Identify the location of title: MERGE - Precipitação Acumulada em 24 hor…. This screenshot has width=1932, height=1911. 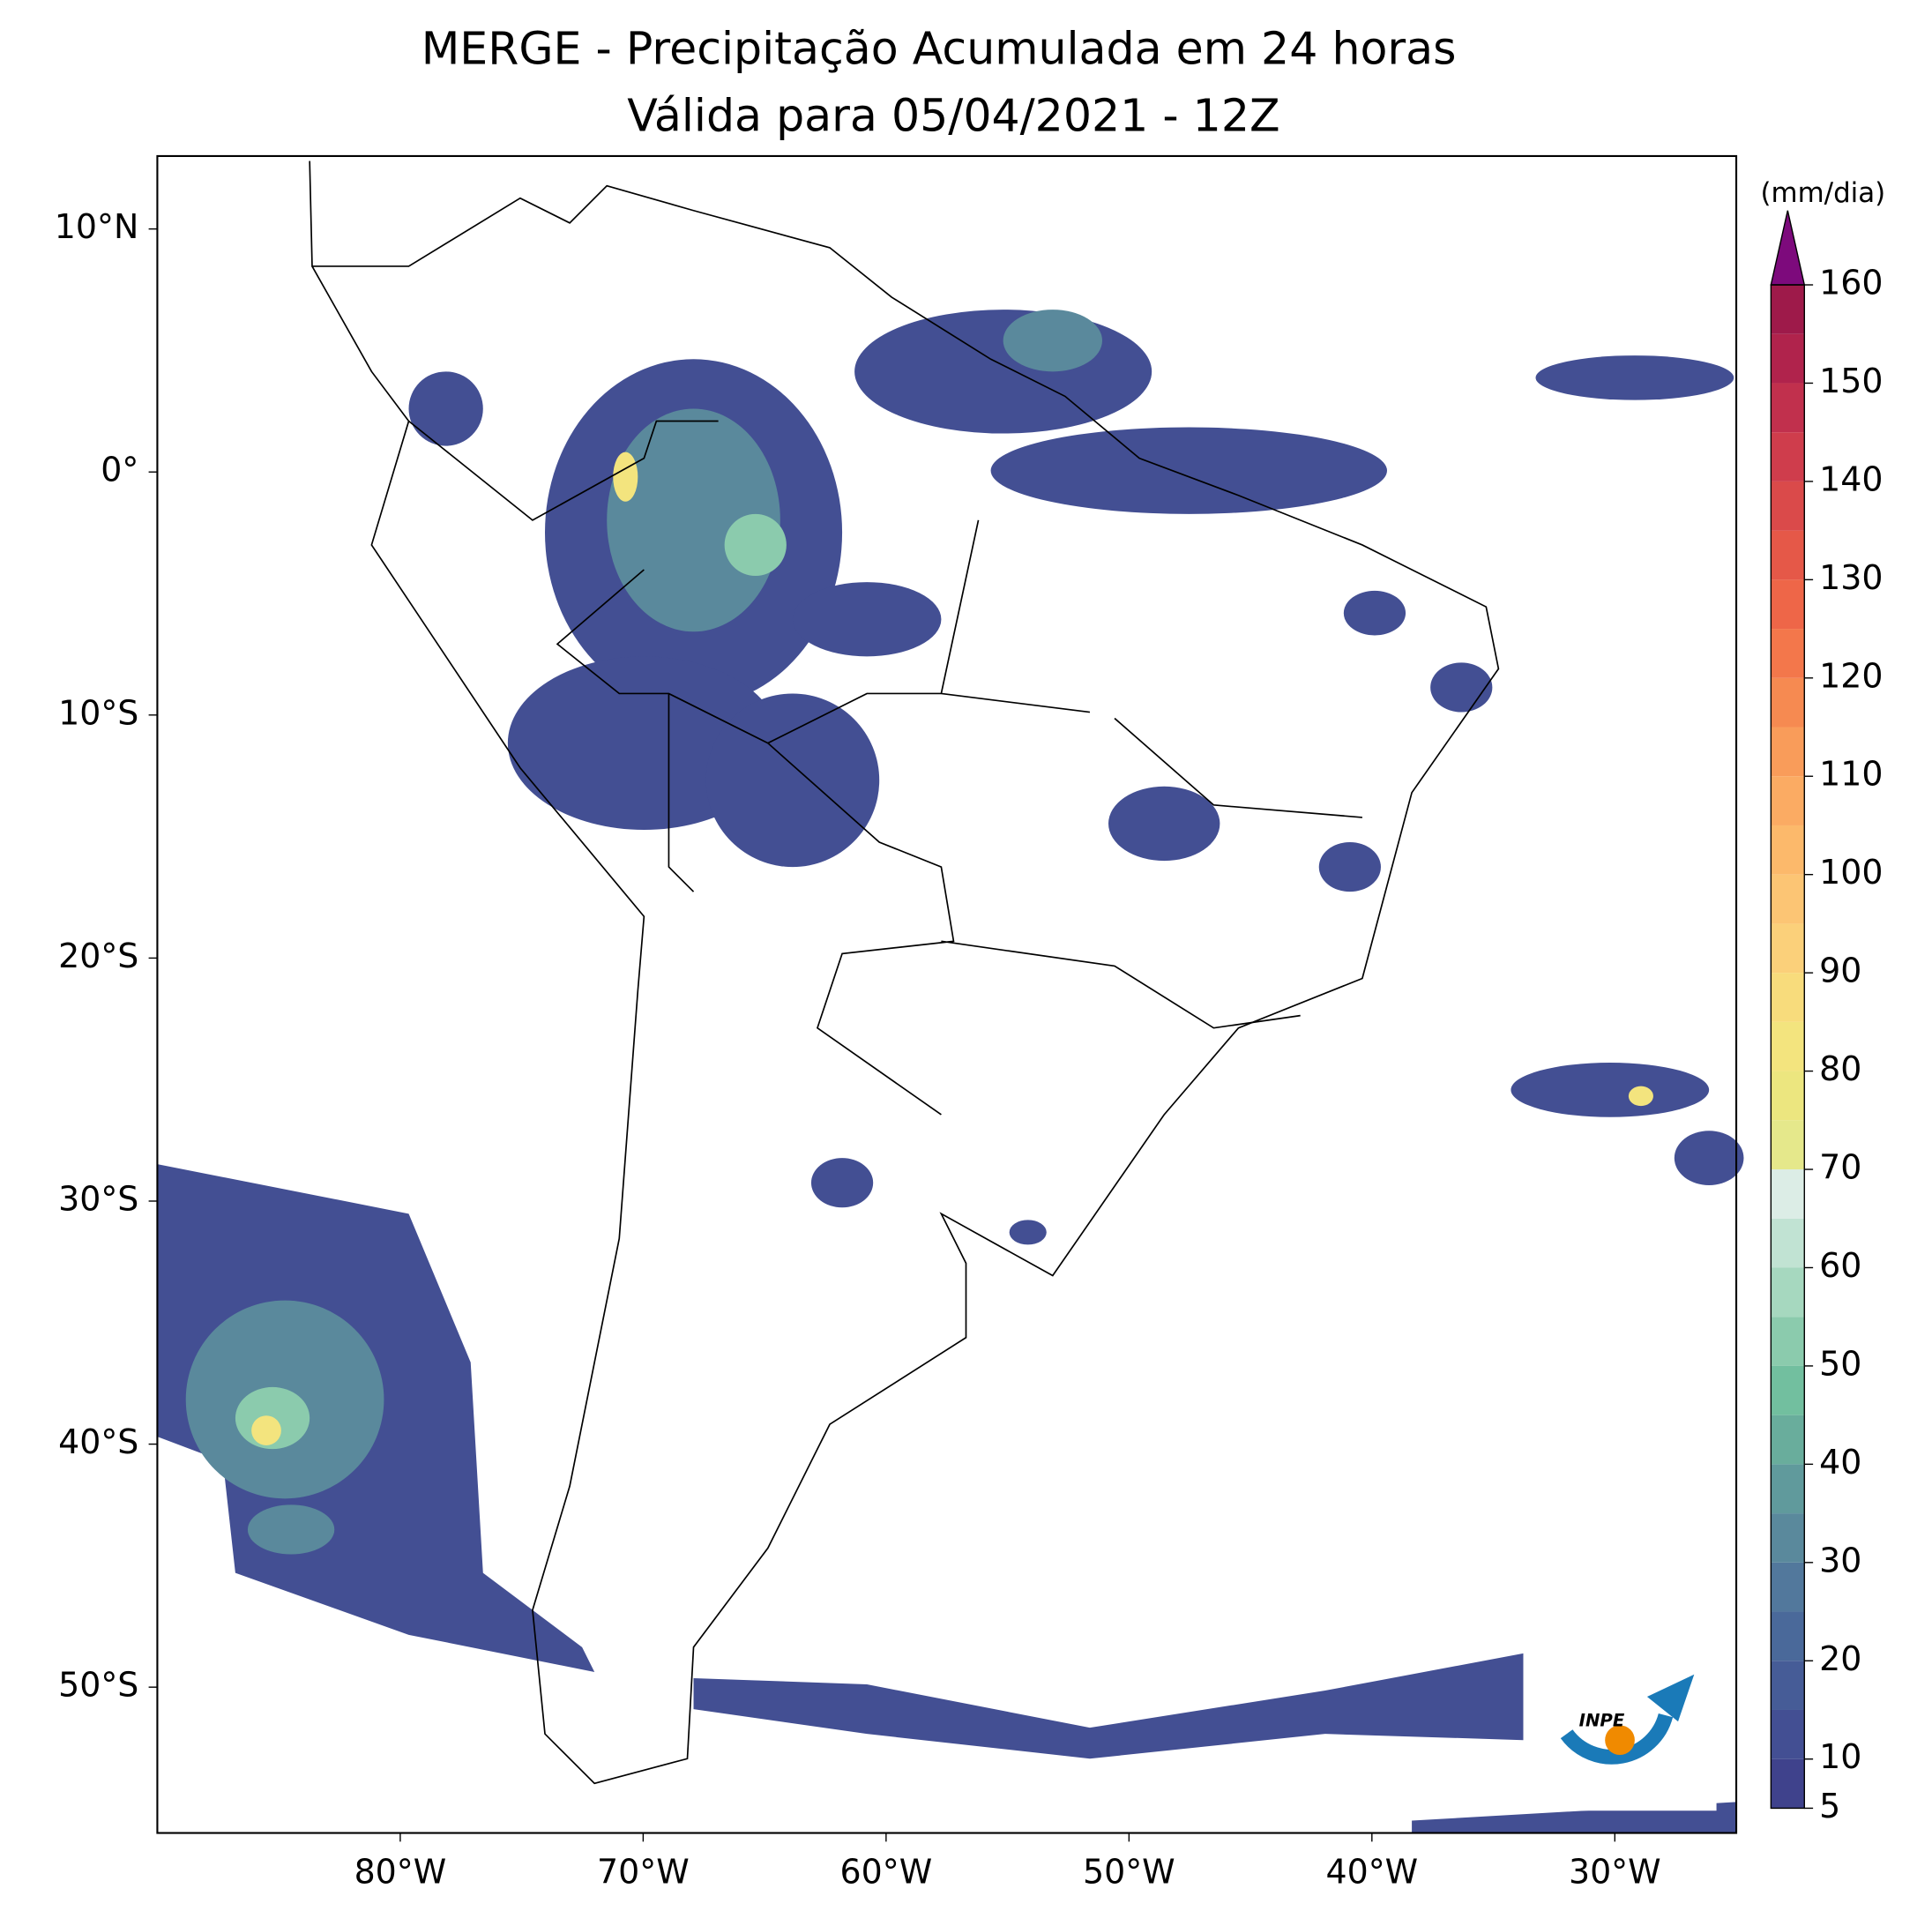
(939, 48).